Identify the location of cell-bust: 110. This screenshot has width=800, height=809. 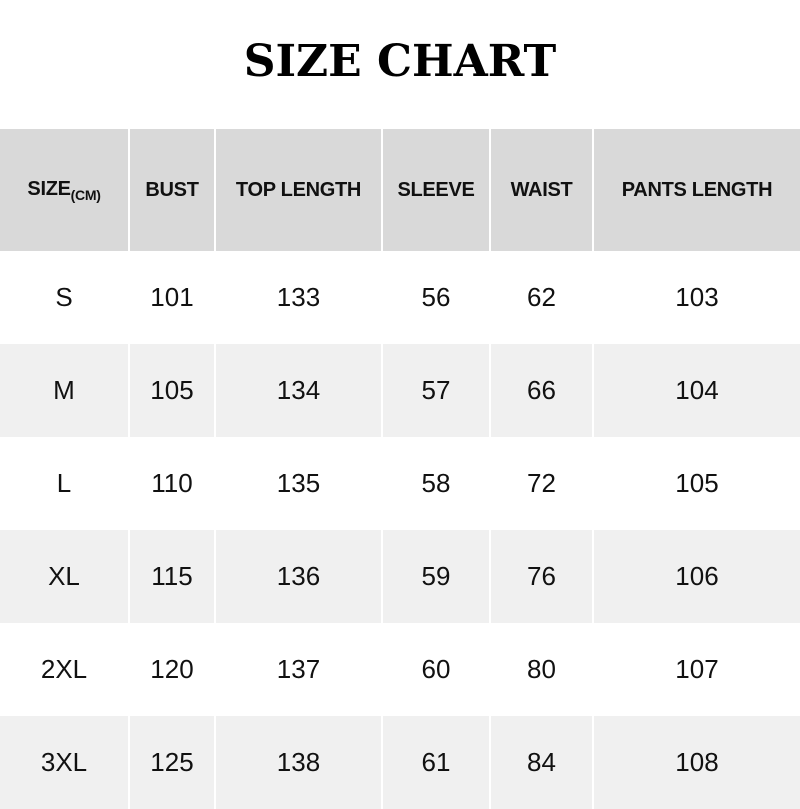
(171, 483).